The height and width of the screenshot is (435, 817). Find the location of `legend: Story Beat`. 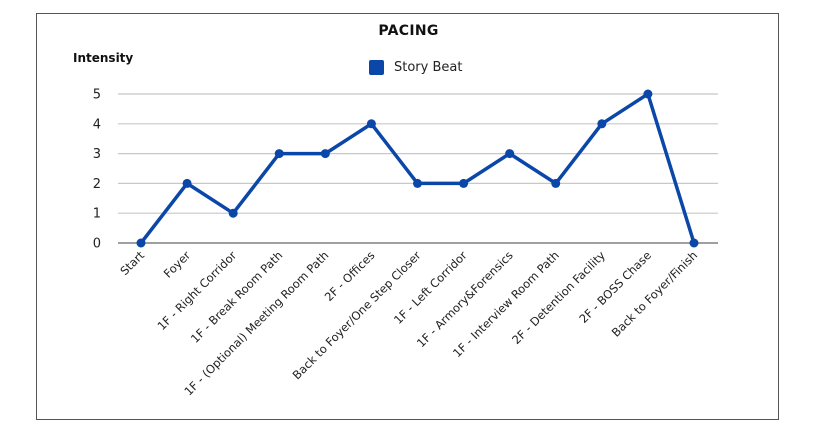

legend: Story Beat is located at coordinates (415, 67).